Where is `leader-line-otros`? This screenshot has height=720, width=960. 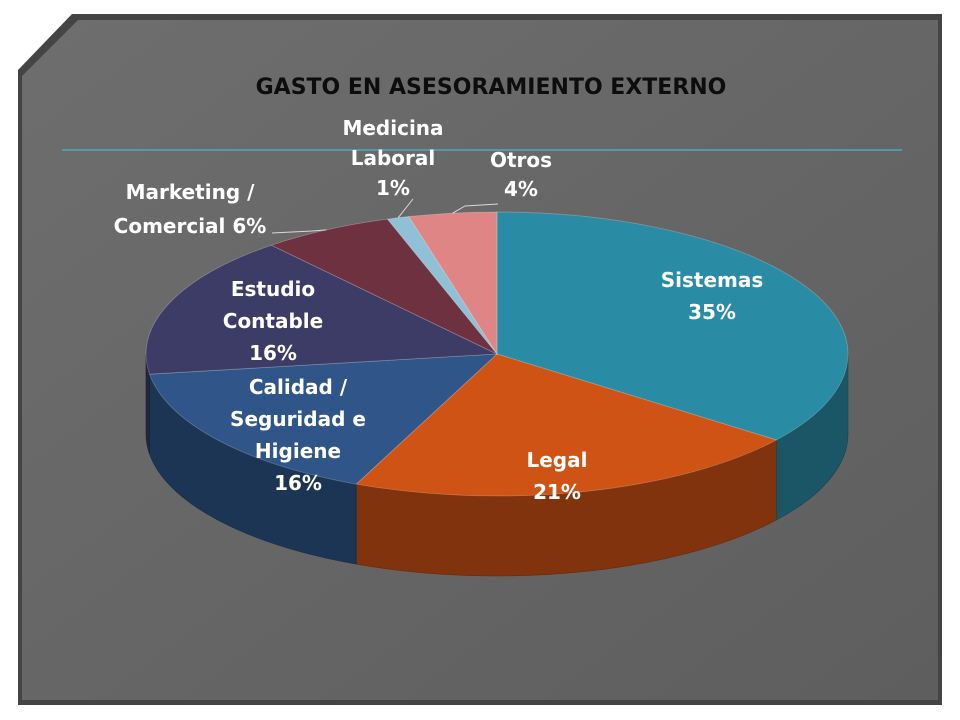 leader-line-otros is located at coordinates (475, 208).